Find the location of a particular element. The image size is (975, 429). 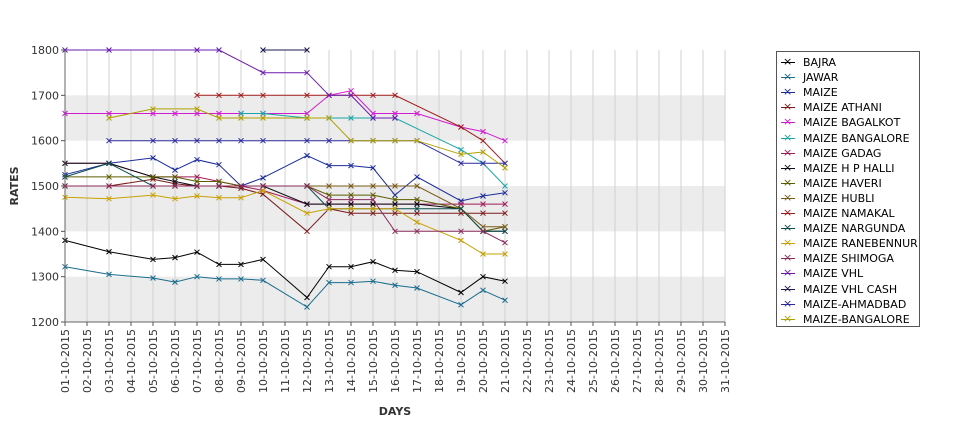

series-maize-vhl-cash is located at coordinates (285, 50).